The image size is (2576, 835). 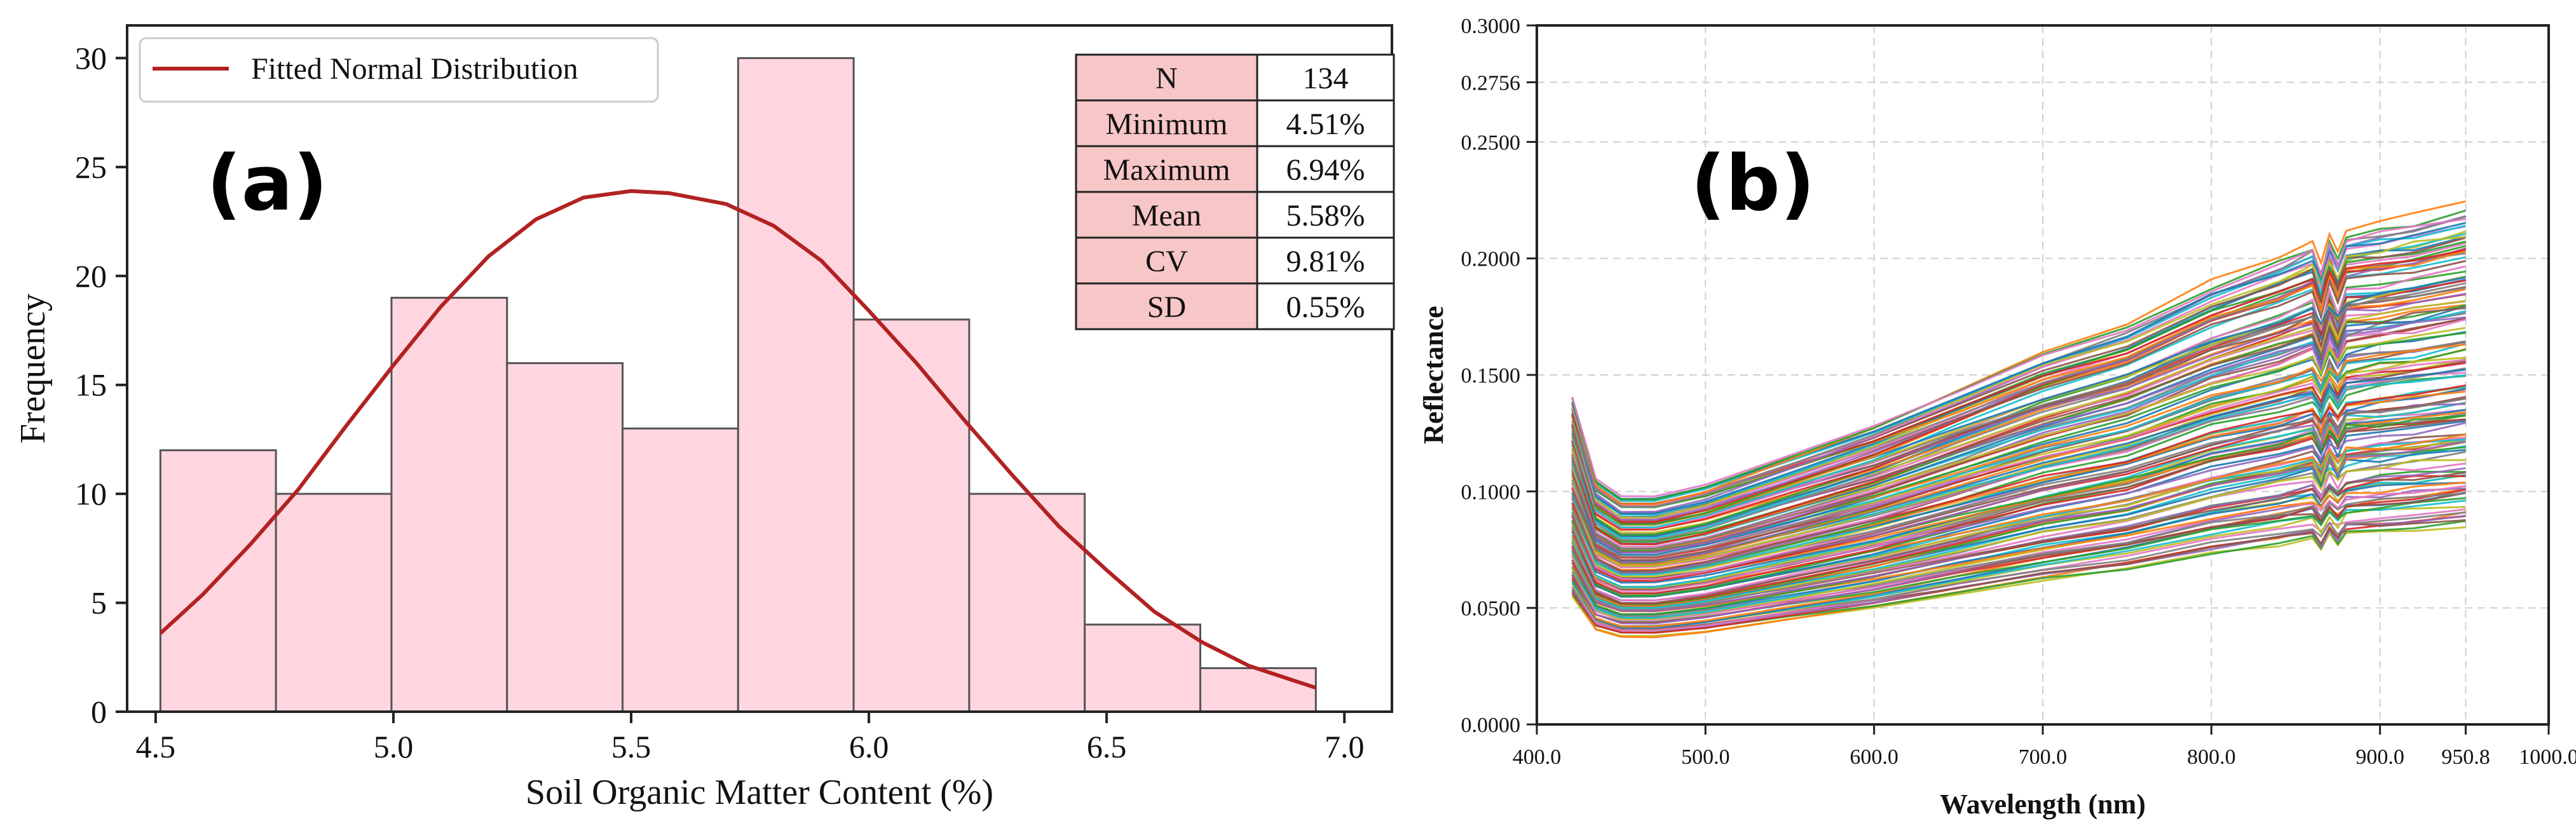 I want to click on spectra-x-tick-label: 1000.0, so click(x=2547, y=757).